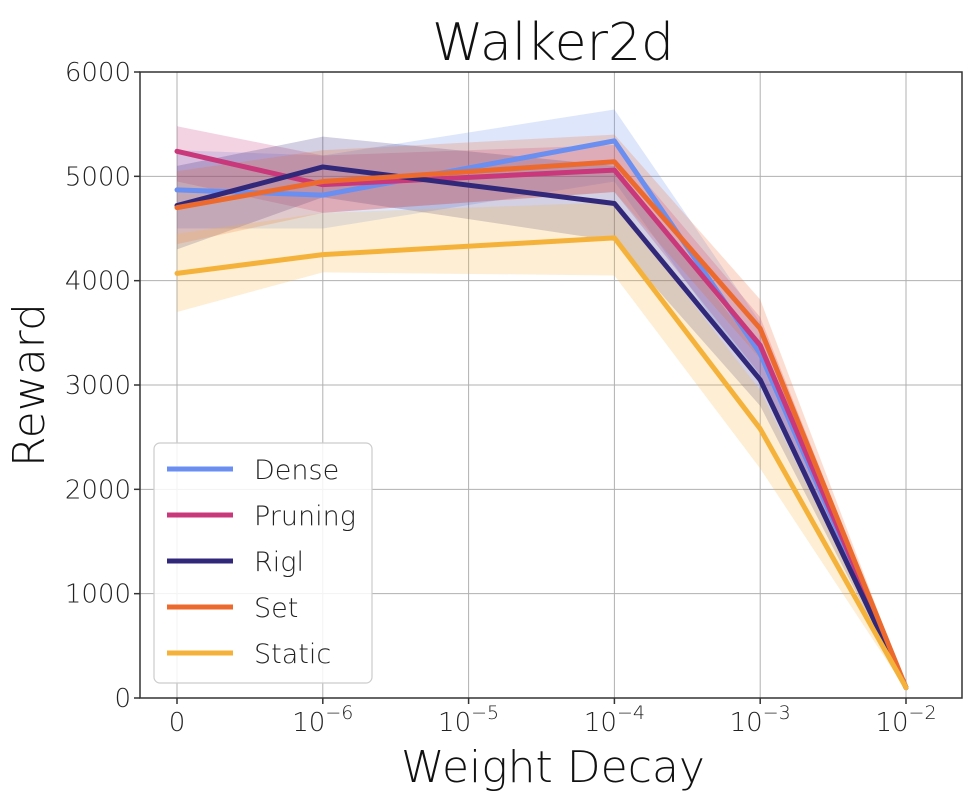 Image resolution: width=980 pixels, height=810 pixels. I want to click on y-tick-label: 0, so click(122, 699).